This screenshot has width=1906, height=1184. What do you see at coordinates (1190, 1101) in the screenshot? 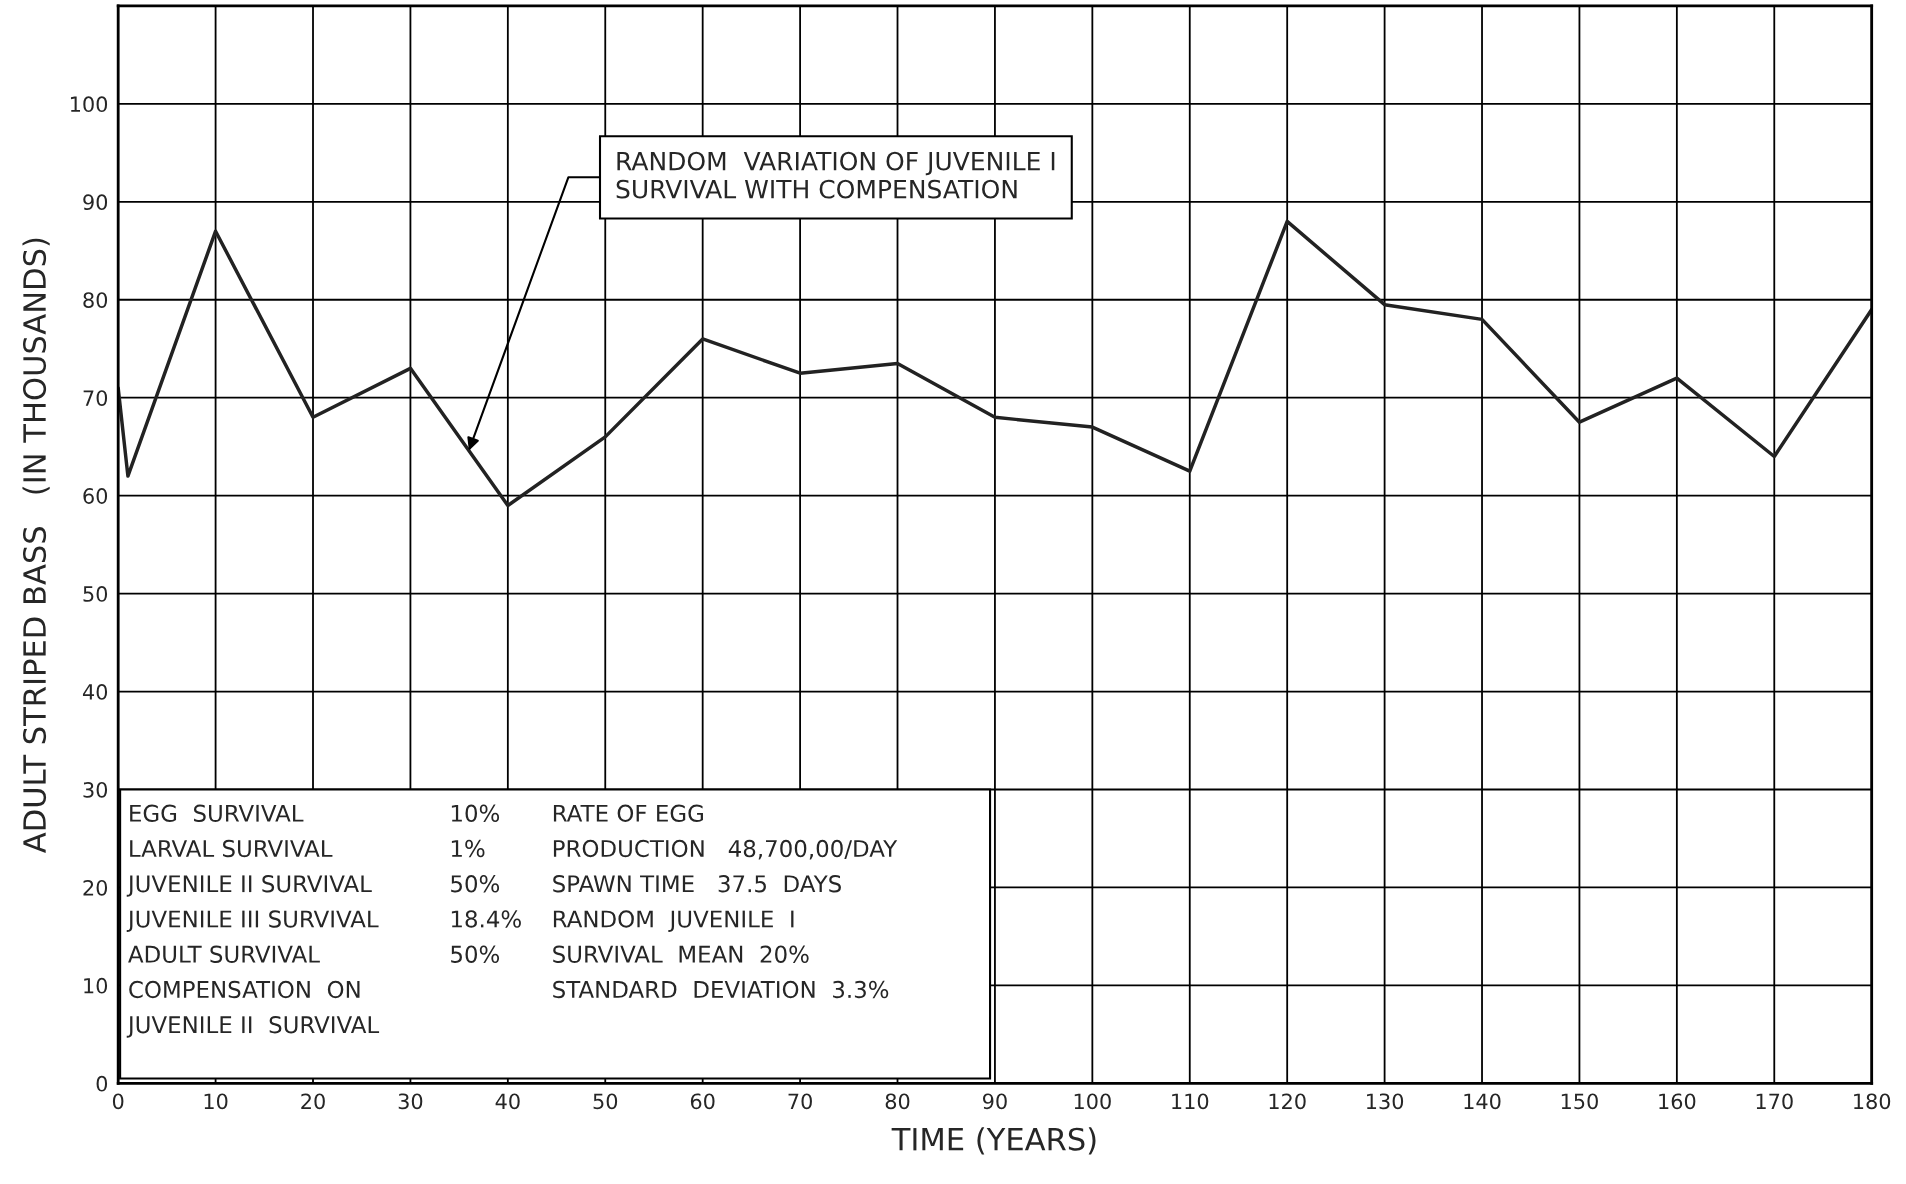
I see `x-tick-label: 110` at bounding box center [1190, 1101].